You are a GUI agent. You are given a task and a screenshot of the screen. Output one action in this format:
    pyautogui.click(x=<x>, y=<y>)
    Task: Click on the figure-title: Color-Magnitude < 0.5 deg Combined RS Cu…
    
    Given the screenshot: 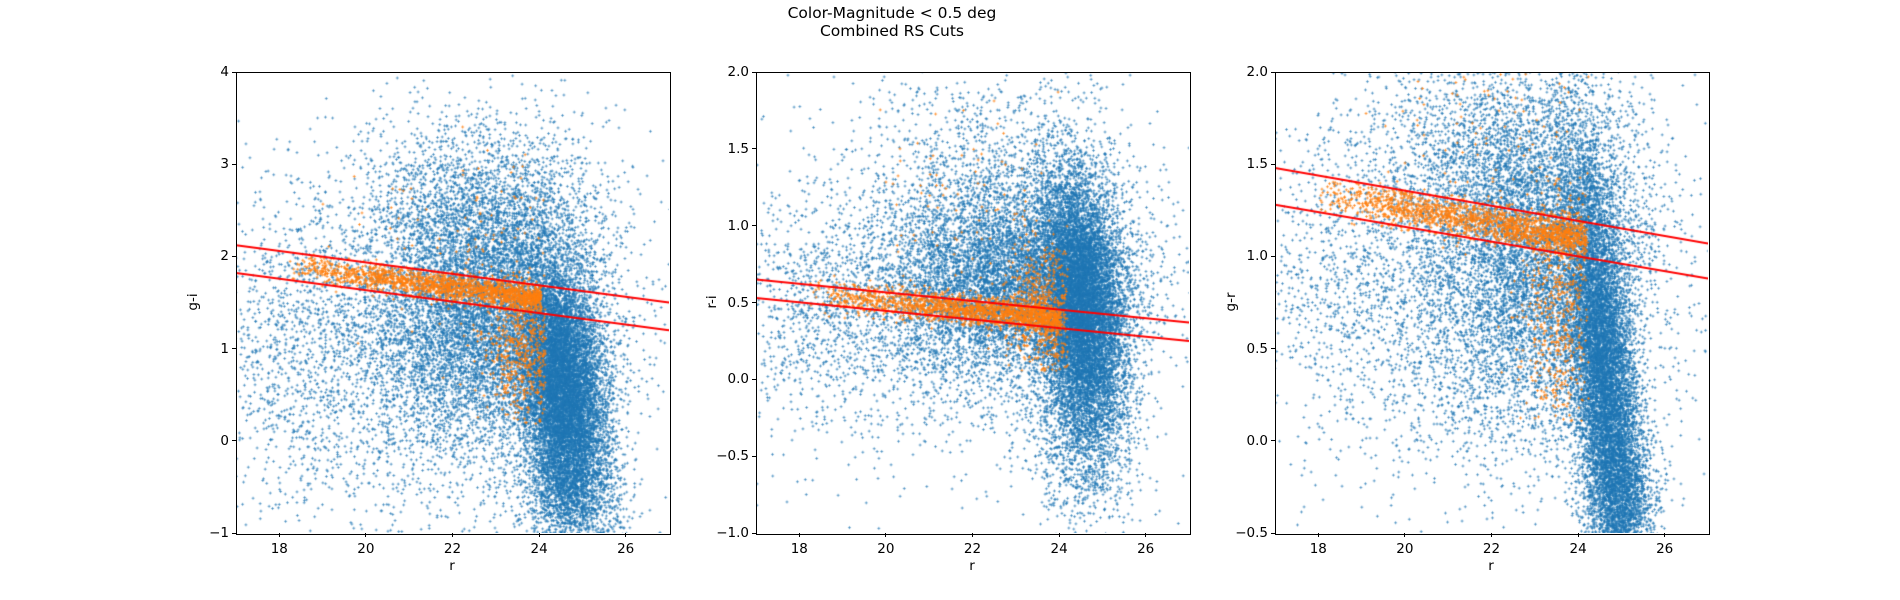 What is the action you would take?
    pyautogui.click(x=892, y=22)
    